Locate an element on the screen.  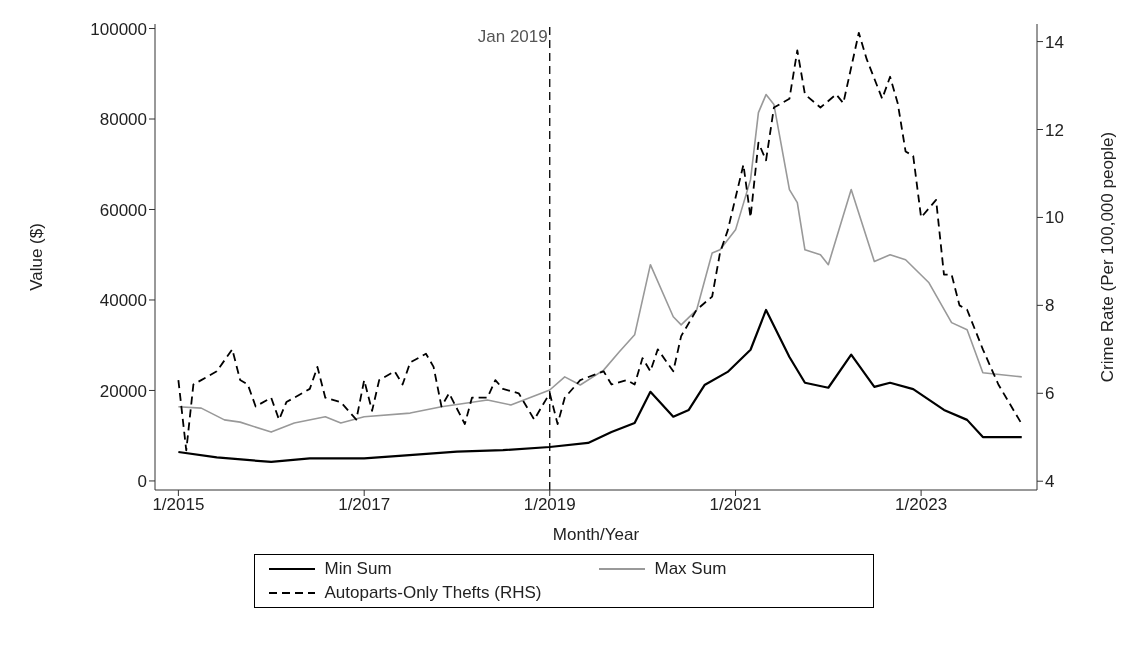
y2-axis-title: Crime Rate (Per 100,000 people) is located at coordinates (1108, 257).